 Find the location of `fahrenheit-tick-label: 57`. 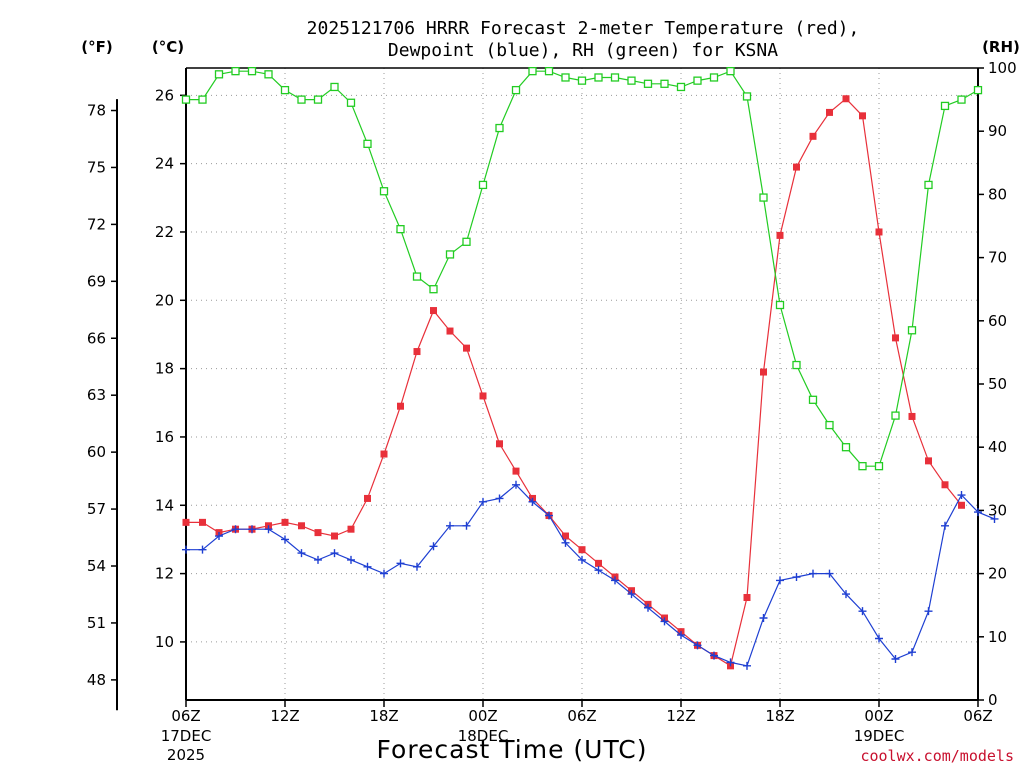

fahrenheit-tick-label: 57 is located at coordinates (96, 509).